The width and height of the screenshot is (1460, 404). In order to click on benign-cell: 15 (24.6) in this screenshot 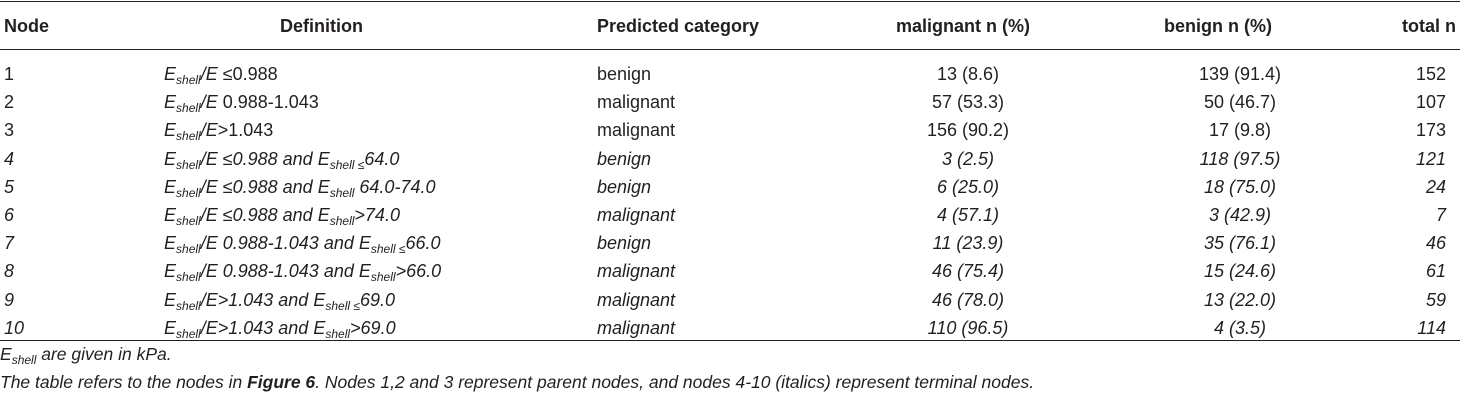, I will do `click(1240, 271)`.